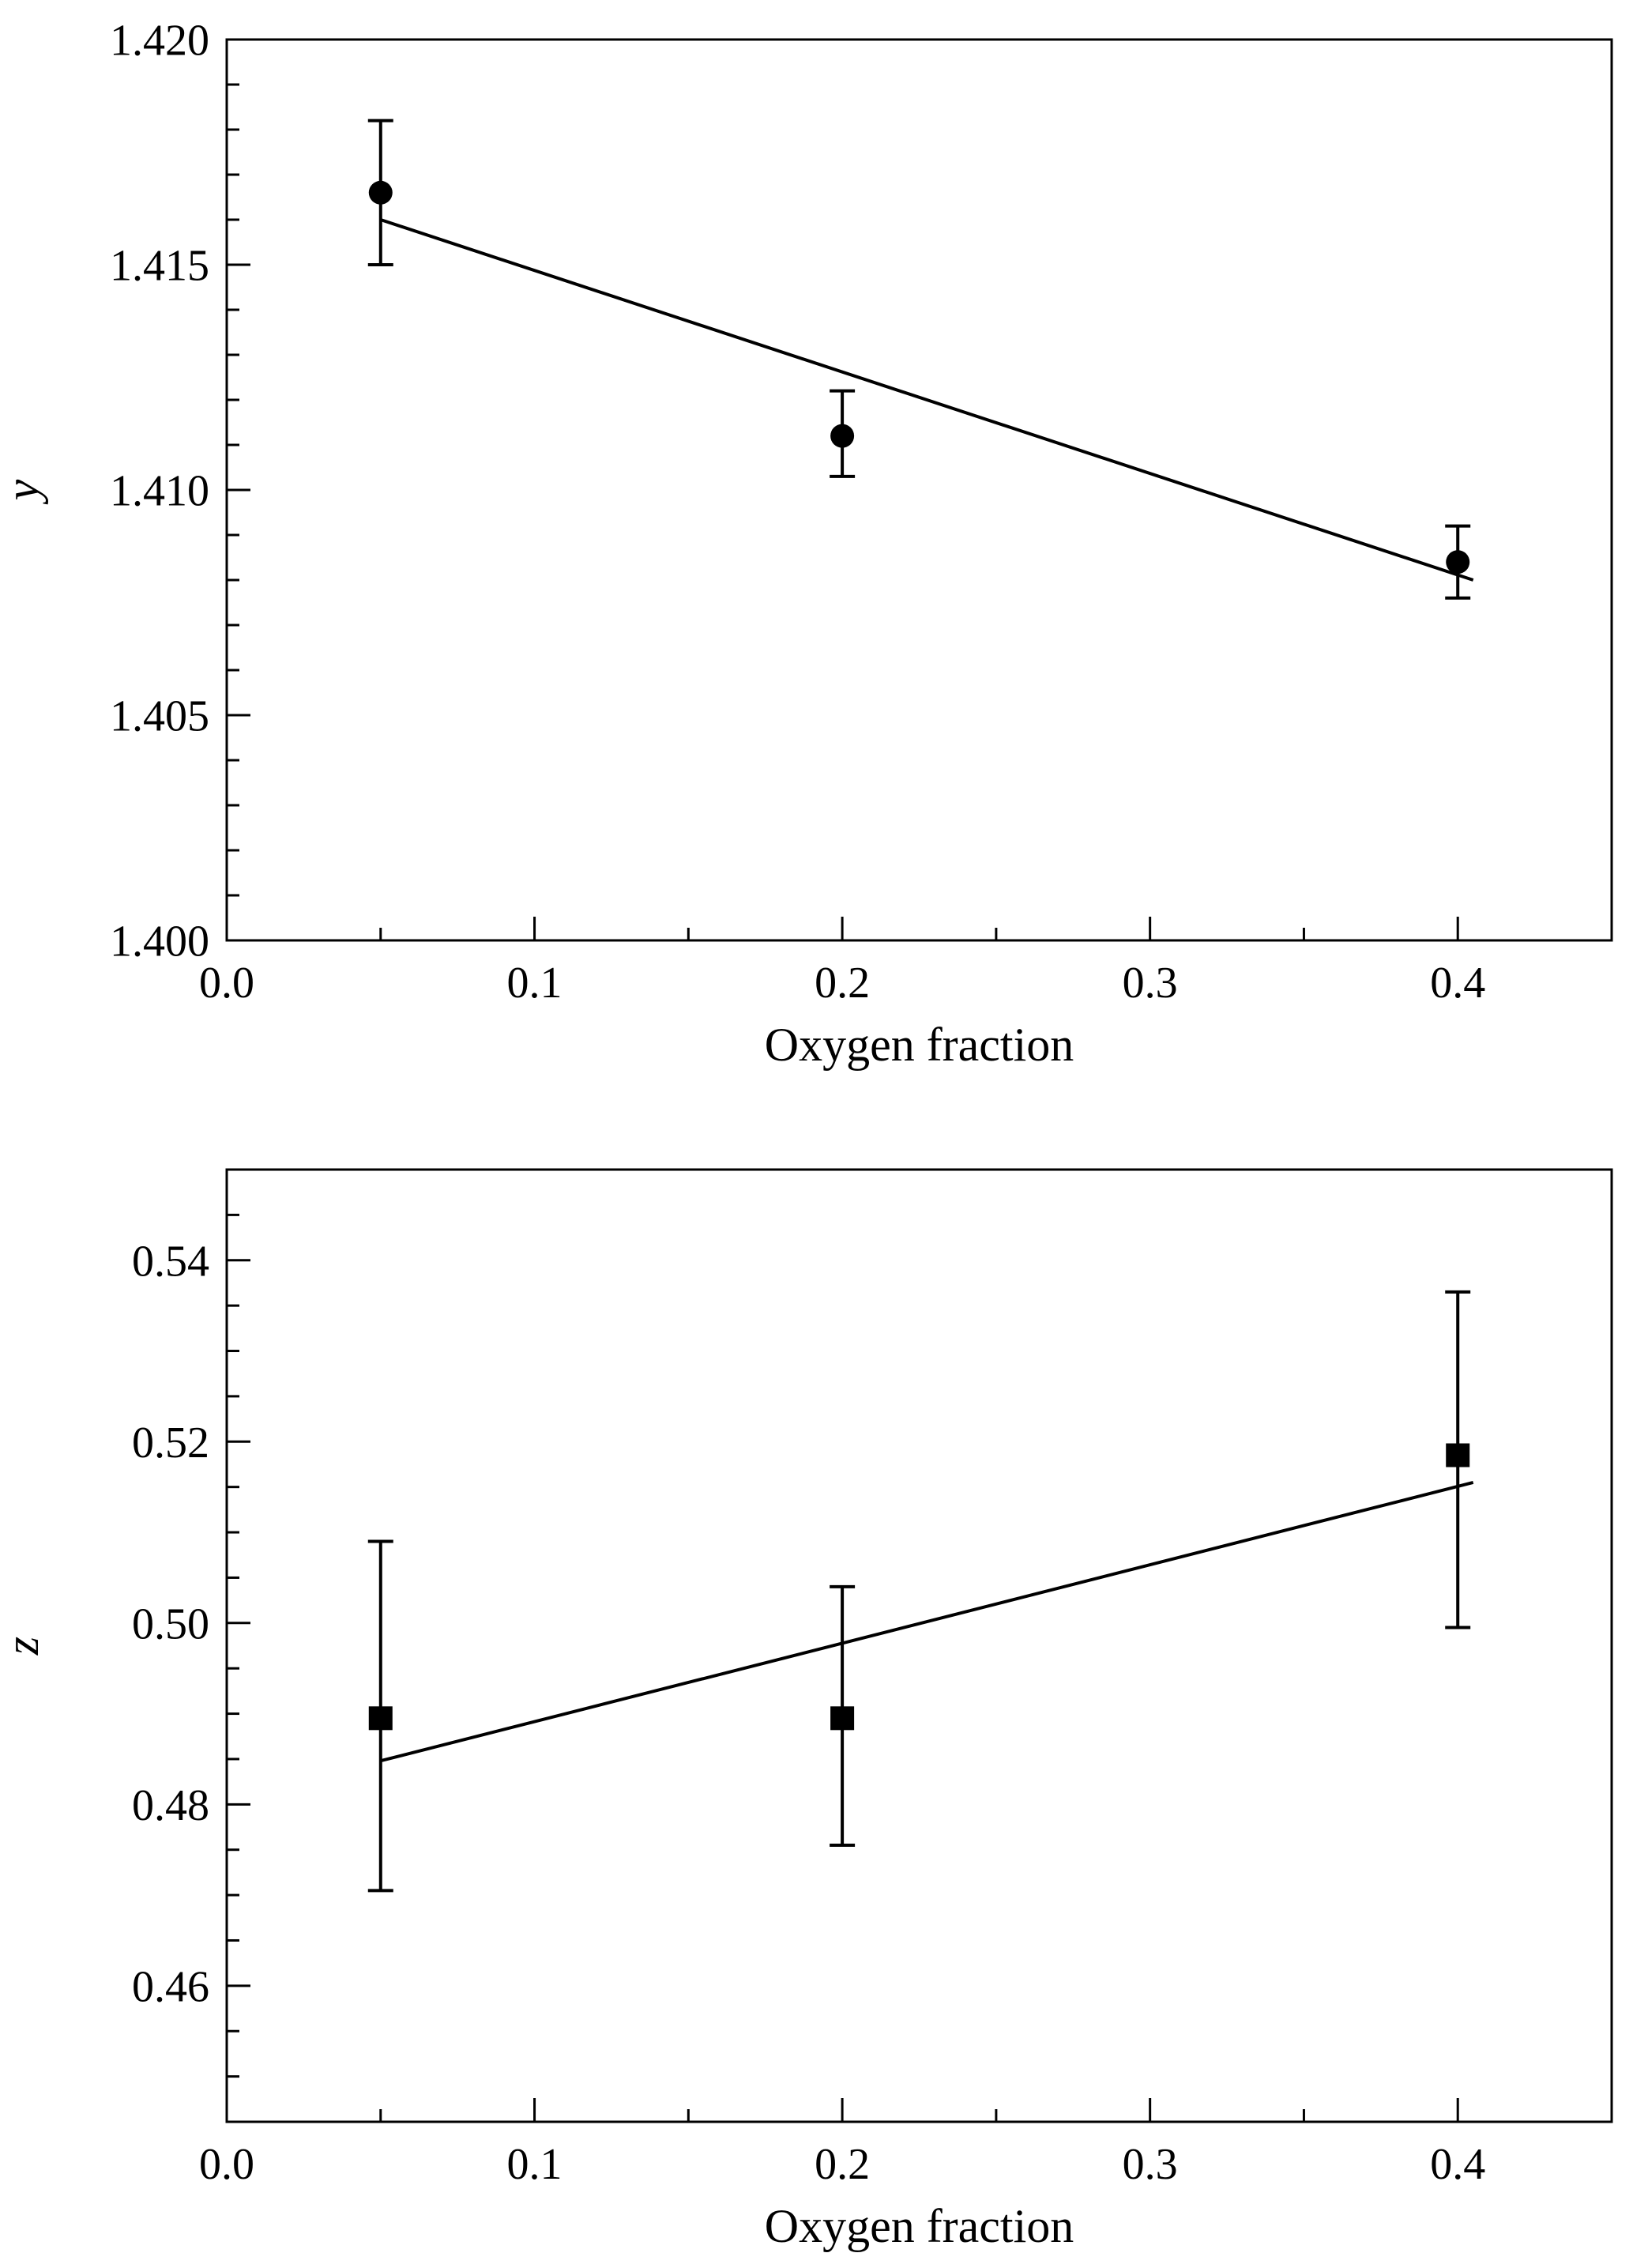  I want to click on y-tick-label: 1.400, so click(159, 941).